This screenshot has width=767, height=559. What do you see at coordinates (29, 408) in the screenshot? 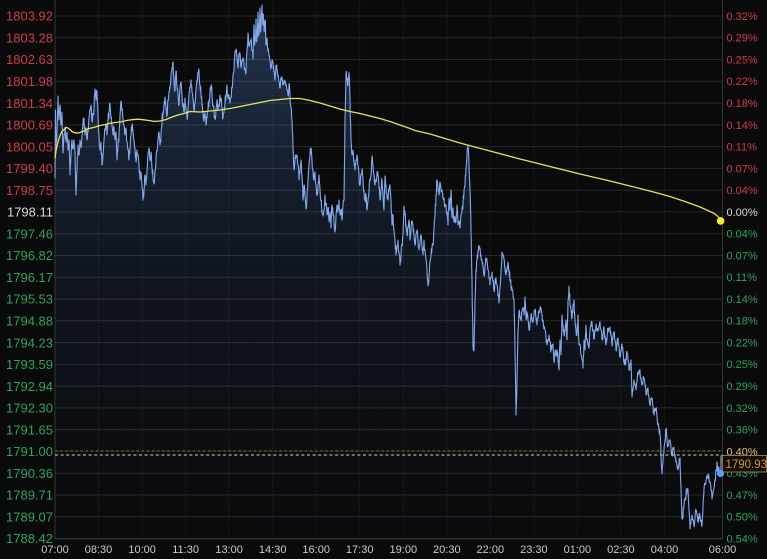
I see `svg-text: 1792.30` at bounding box center [29, 408].